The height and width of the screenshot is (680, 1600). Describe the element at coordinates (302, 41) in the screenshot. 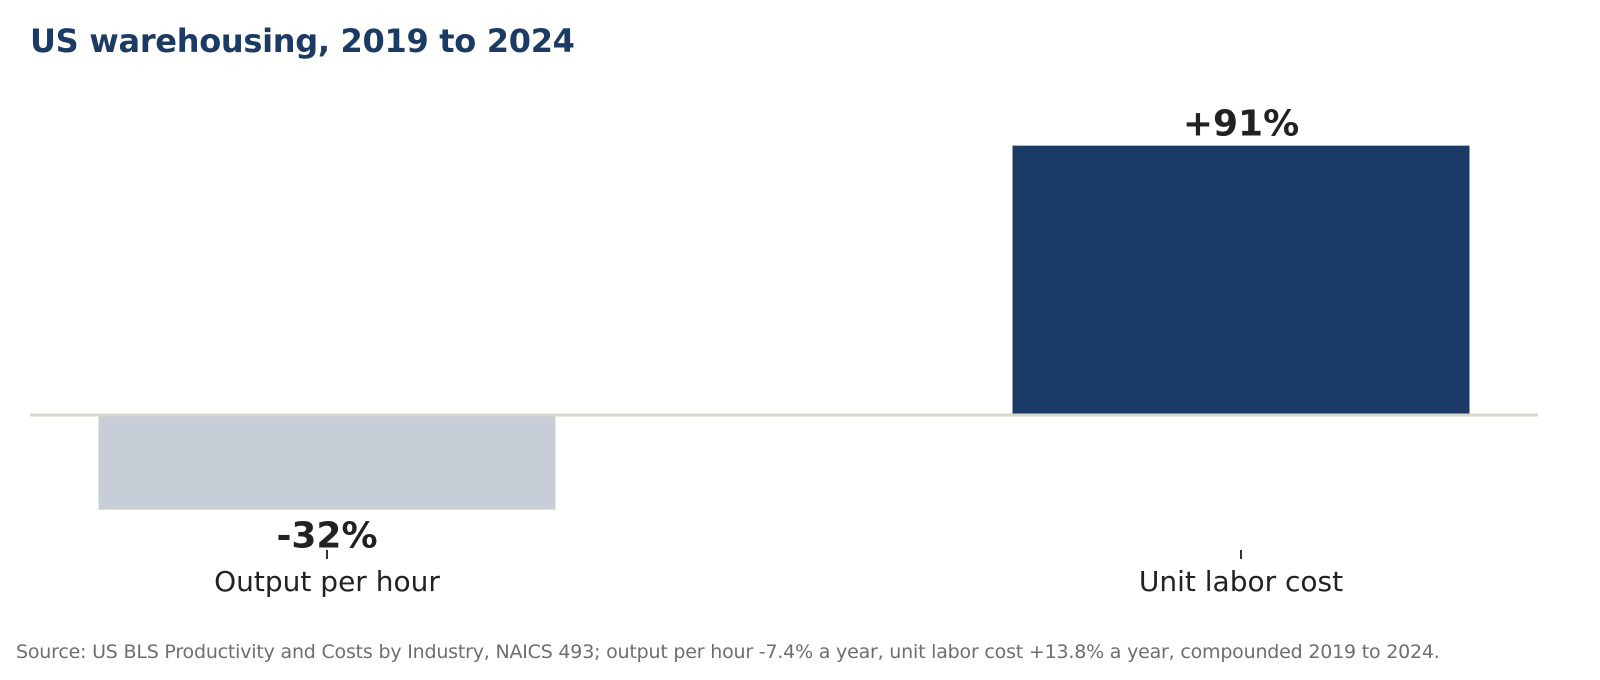

I see `chart-title: US warehousing, 2019 to 2024` at that location.